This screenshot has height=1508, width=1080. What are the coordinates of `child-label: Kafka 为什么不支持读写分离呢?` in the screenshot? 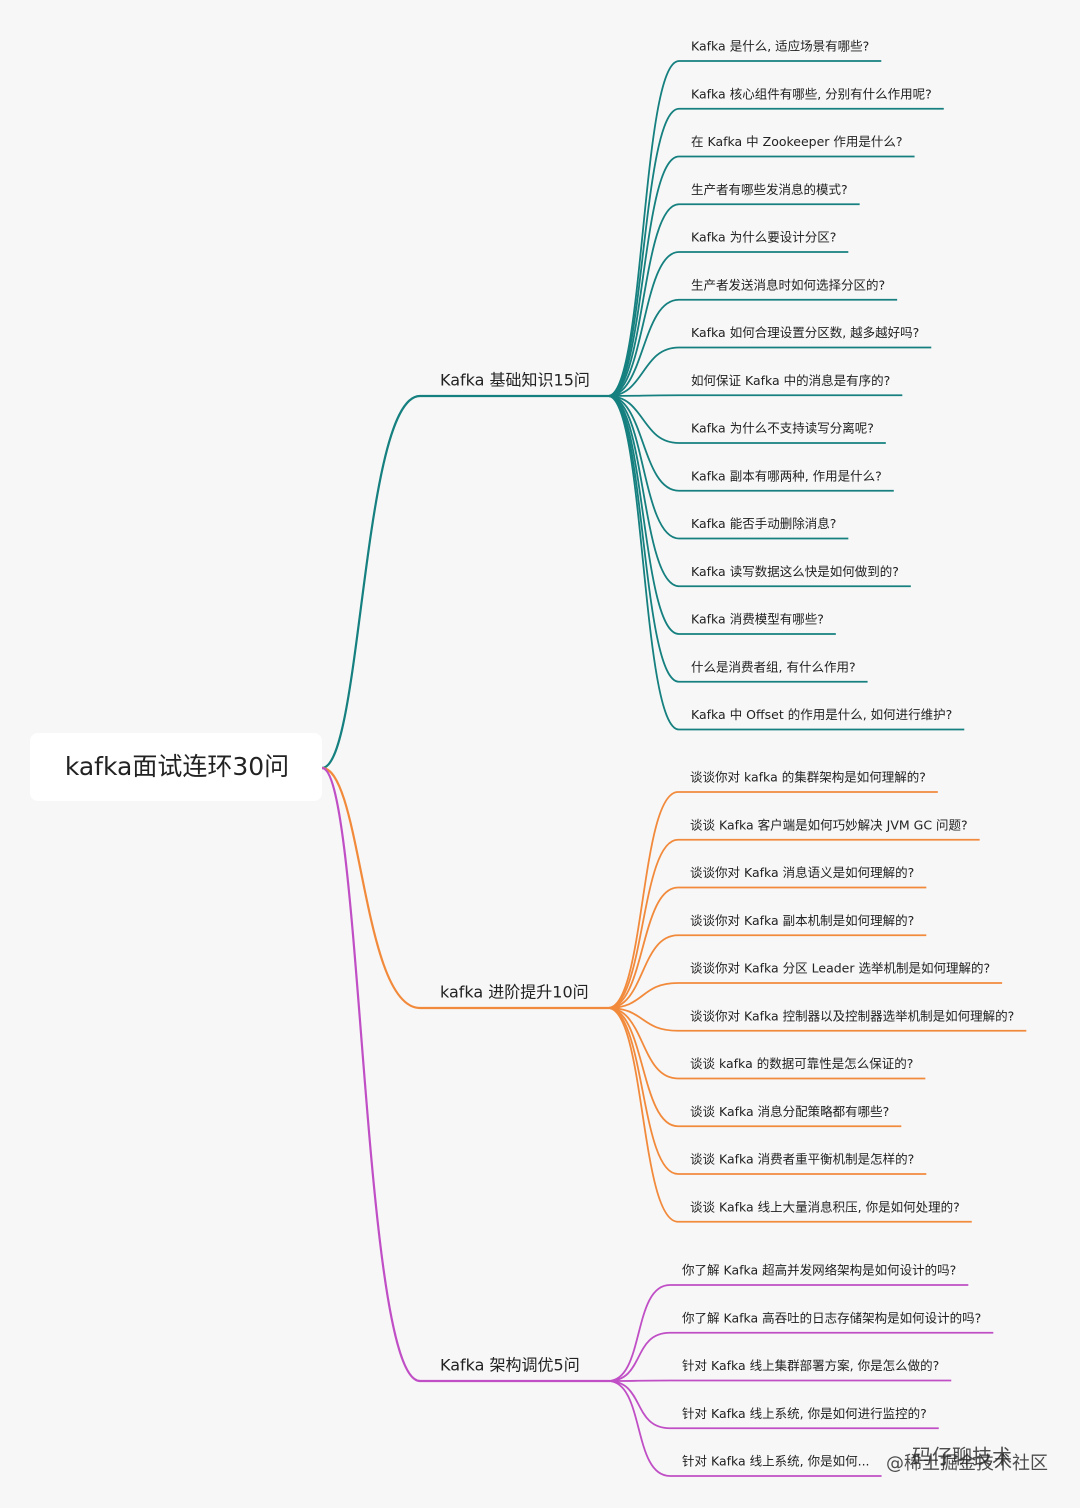 It's located at (782, 428).